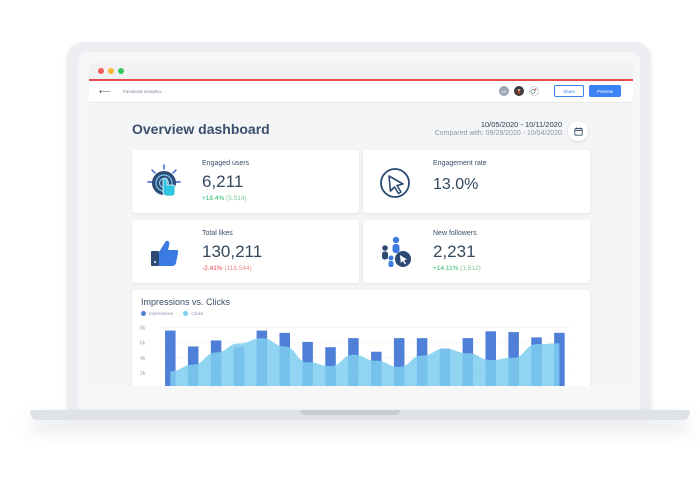  I want to click on metric-label: Engagement rate, so click(460, 163).